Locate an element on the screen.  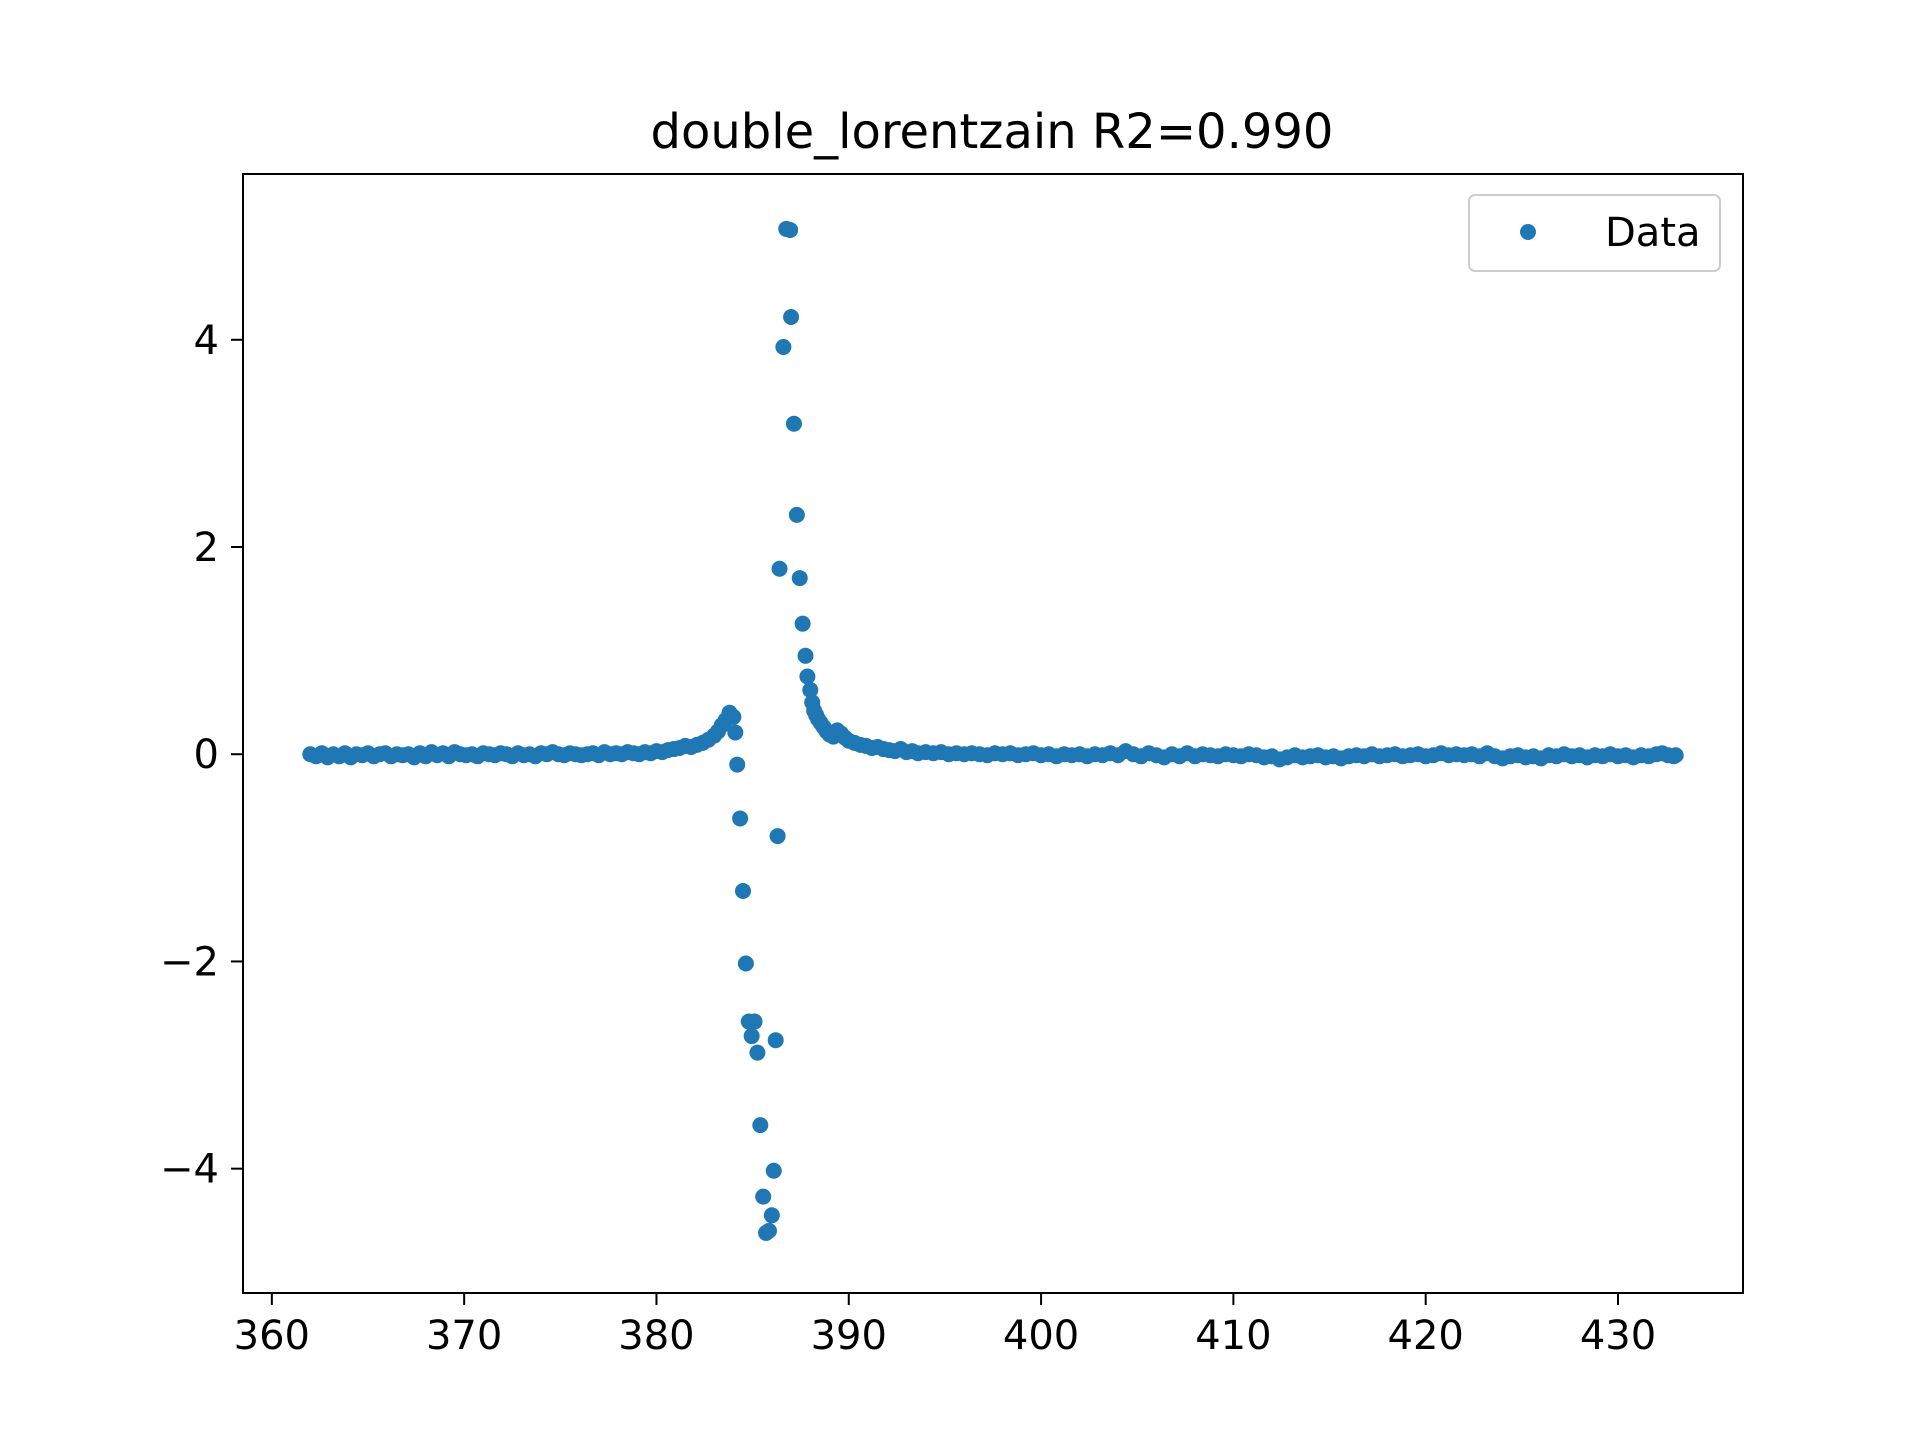
x-tick-label: 380 is located at coordinates (656, 1336).